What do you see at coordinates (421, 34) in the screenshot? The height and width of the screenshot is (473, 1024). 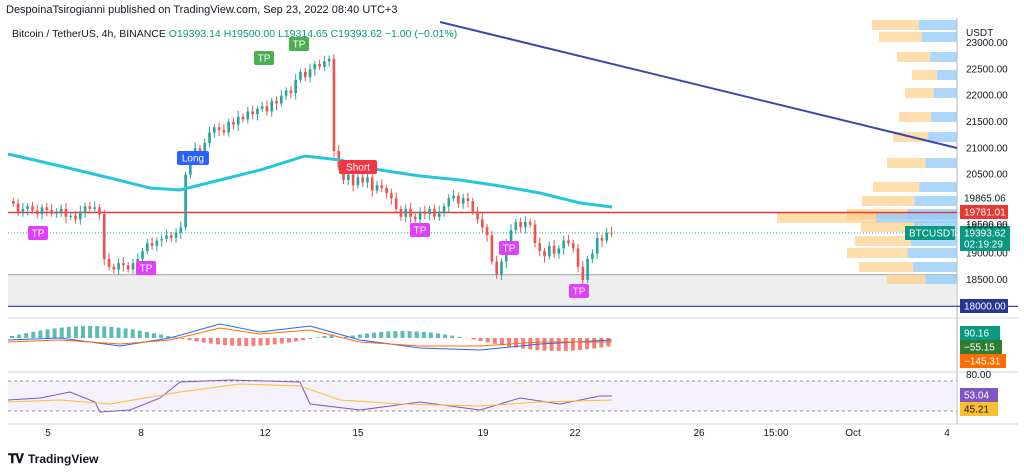 I see `change-value: −1.00 (−0.01%)` at bounding box center [421, 34].